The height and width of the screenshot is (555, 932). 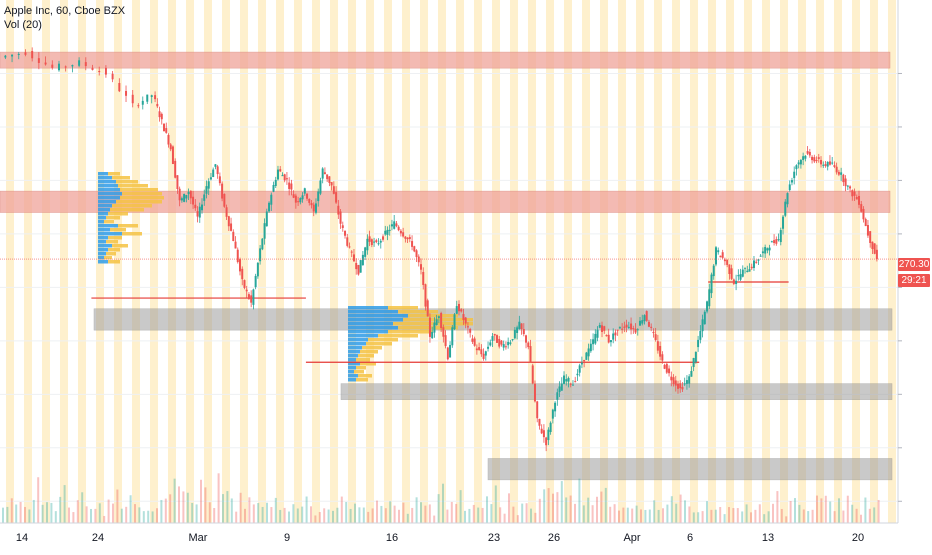 I want to click on support-zone, so click(x=493, y=319).